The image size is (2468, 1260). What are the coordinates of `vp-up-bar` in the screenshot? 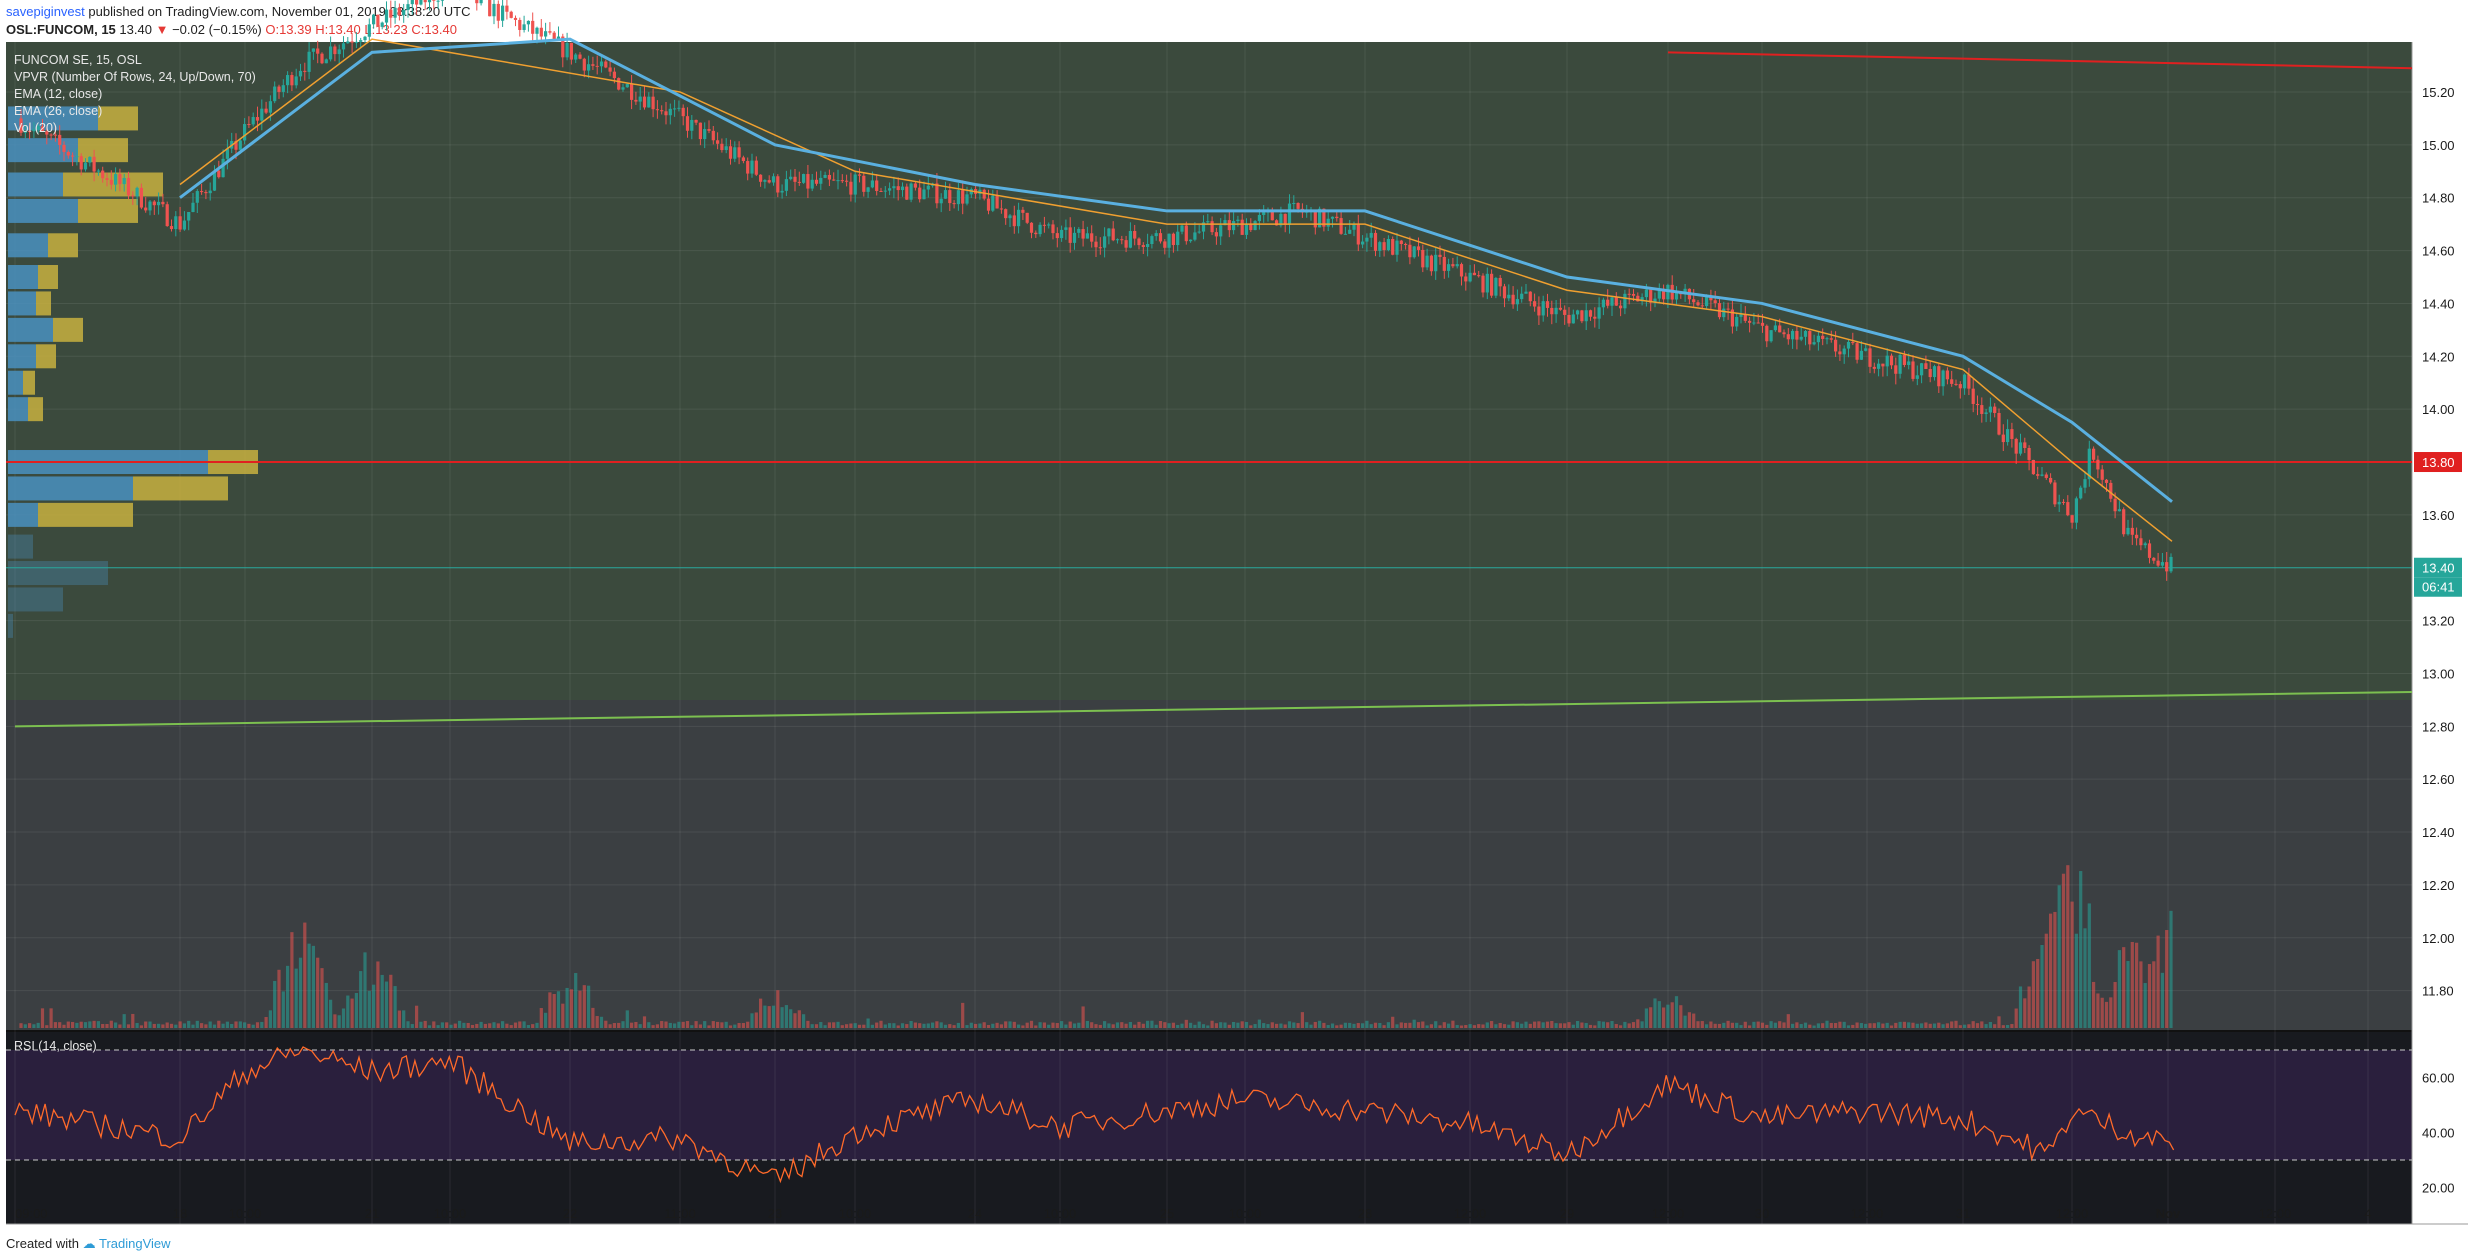 It's located at (35, 184).